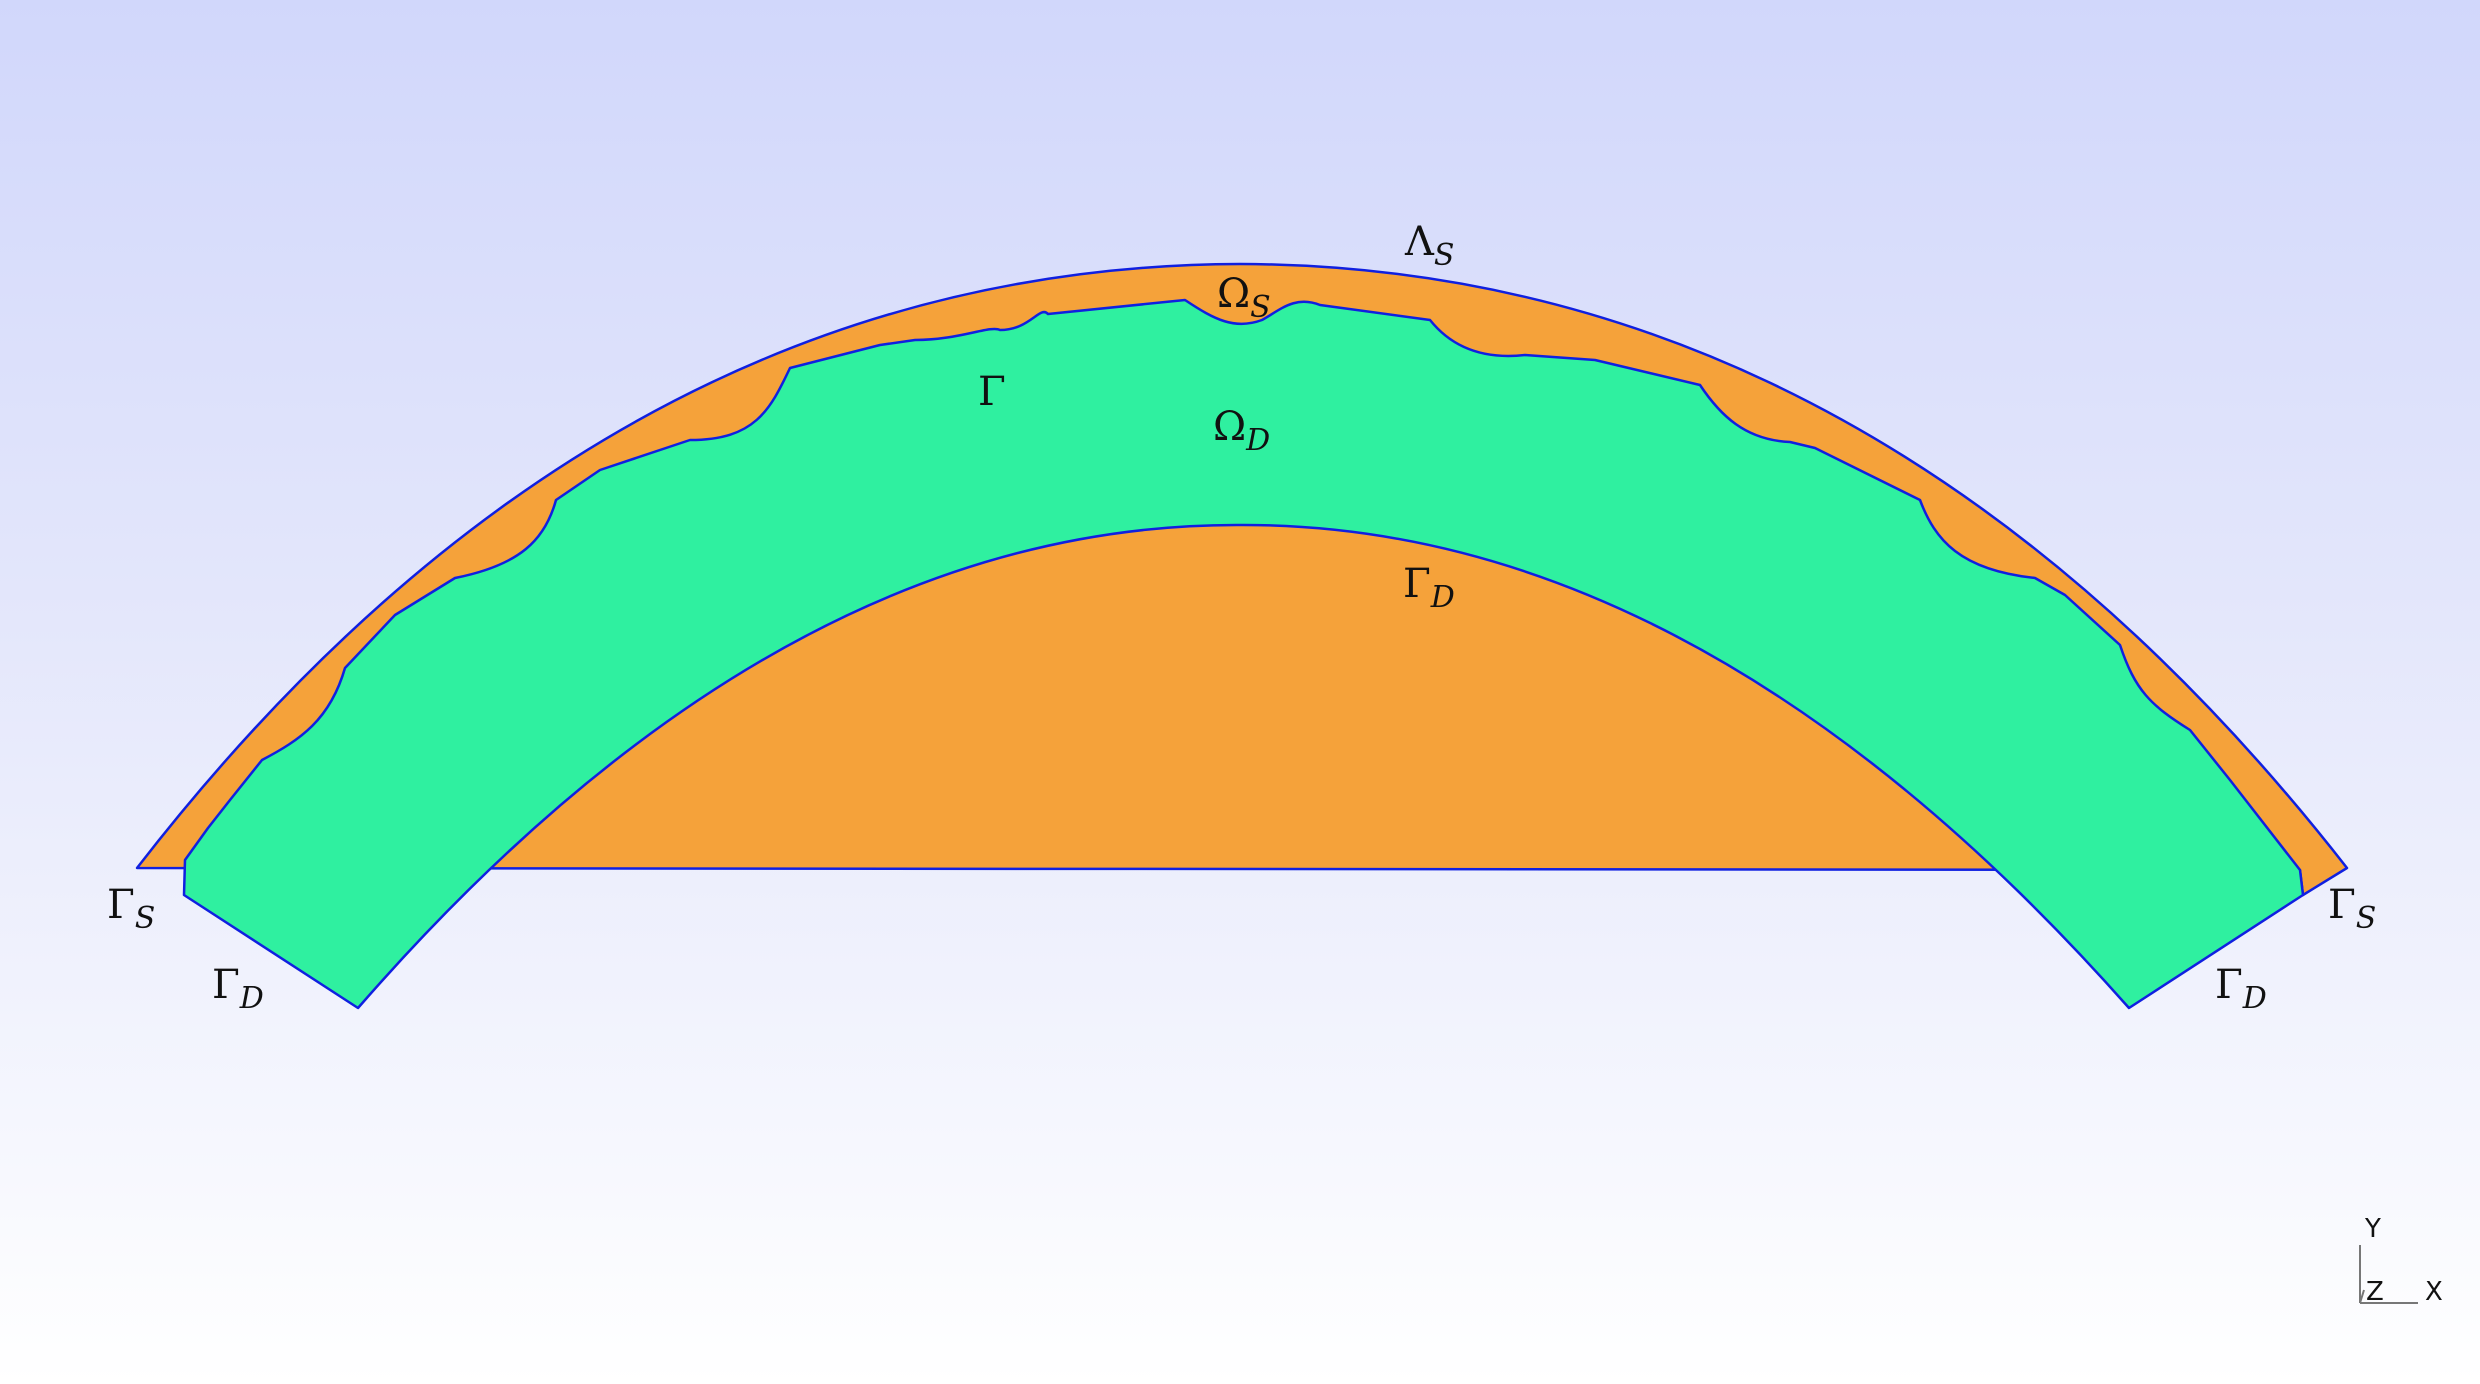 The width and height of the screenshot is (2480, 1384). Describe the element at coordinates (2352, 909) in the screenshot. I see `label-gamma-s-right: ΓS` at that location.